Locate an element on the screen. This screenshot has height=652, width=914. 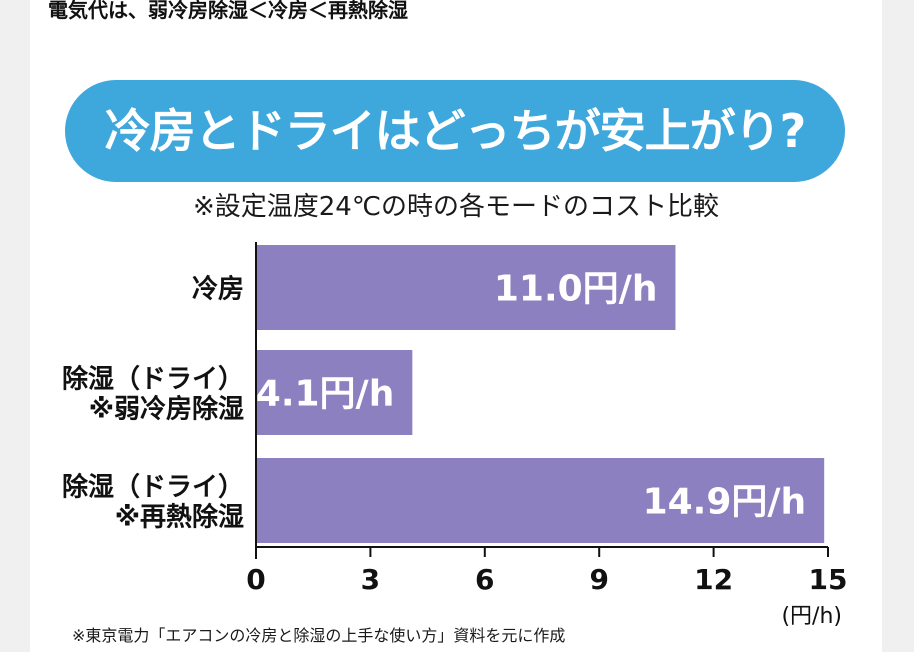
chart-subtitle: ※設定温度24℃の時の各モードのコスト比較 is located at coordinates (456, 207).